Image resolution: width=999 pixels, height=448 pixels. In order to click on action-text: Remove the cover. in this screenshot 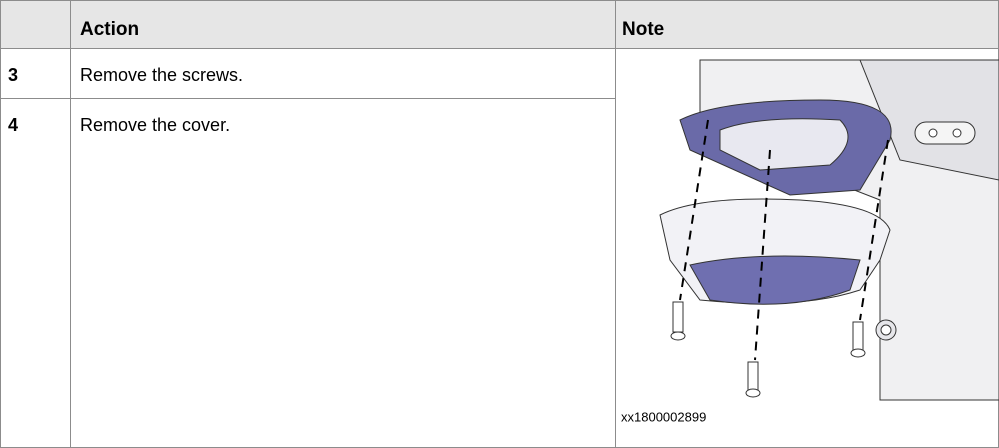, I will do `click(155, 125)`.